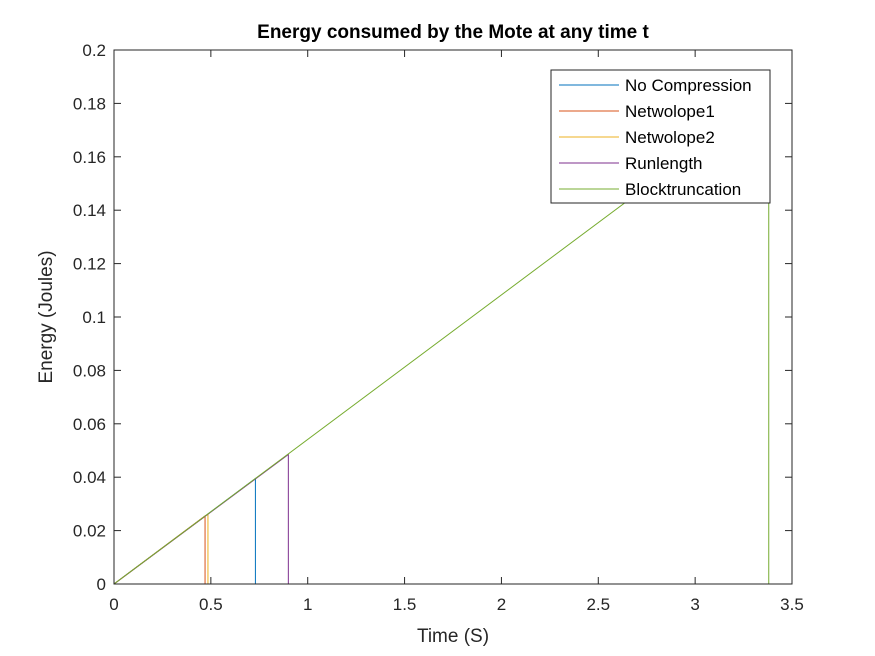 The image size is (875, 656). What do you see at coordinates (211, 604) in the screenshot?
I see `x-tick-label: 0.5` at bounding box center [211, 604].